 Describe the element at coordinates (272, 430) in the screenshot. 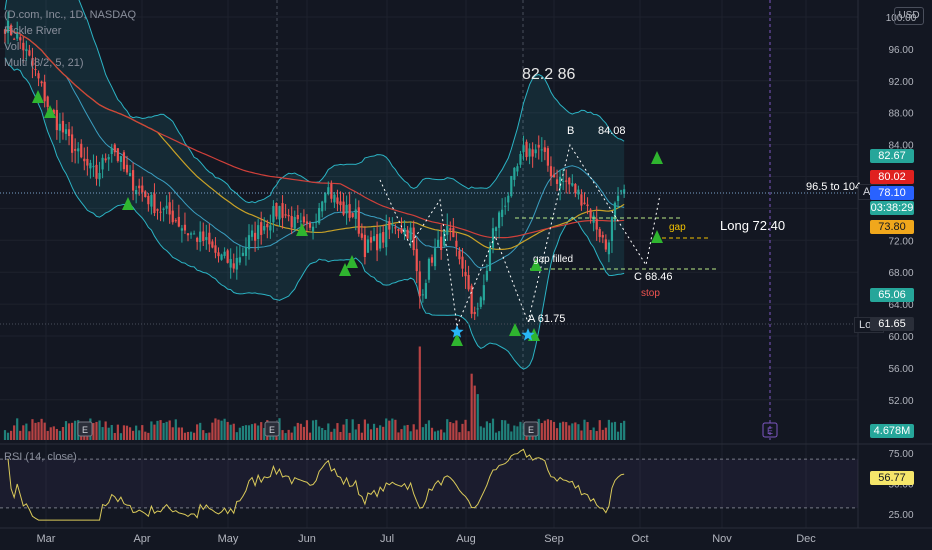

I see `earnings-letter: E` at that location.